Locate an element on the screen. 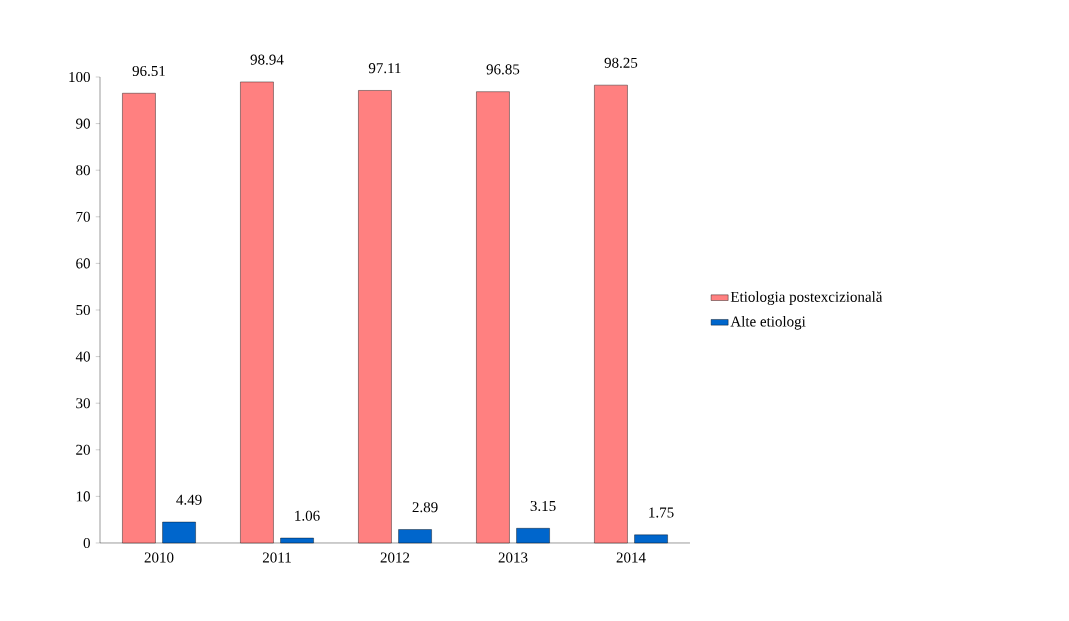 Image resolution: width=1069 pixels, height=621 pixels. data-label: 96.85 is located at coordinates (503, 69).